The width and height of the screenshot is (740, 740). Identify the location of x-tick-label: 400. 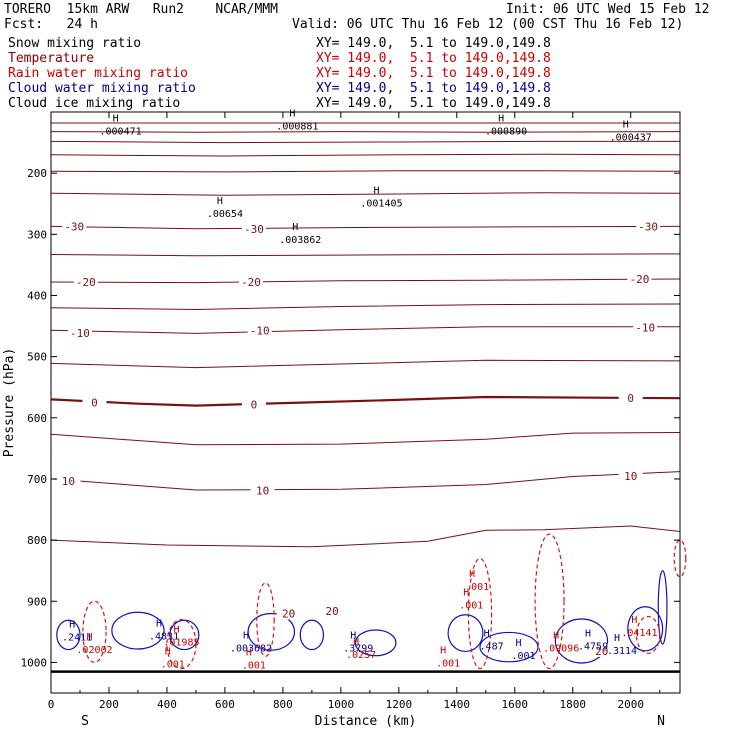
(167, 704).